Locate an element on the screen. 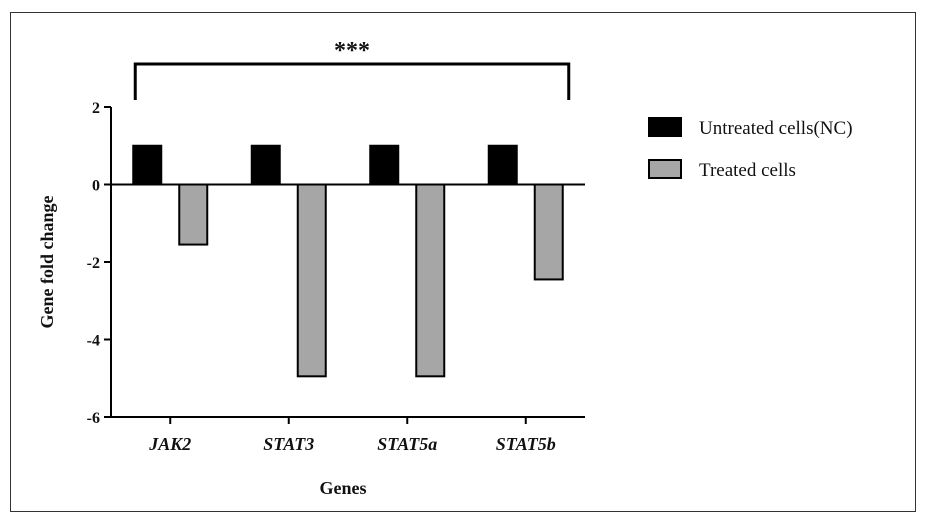 The height and width of the screenshot is (520, 929). y-axis: 2 0 -2 -4 -6 is located at coordinates (99, 263).